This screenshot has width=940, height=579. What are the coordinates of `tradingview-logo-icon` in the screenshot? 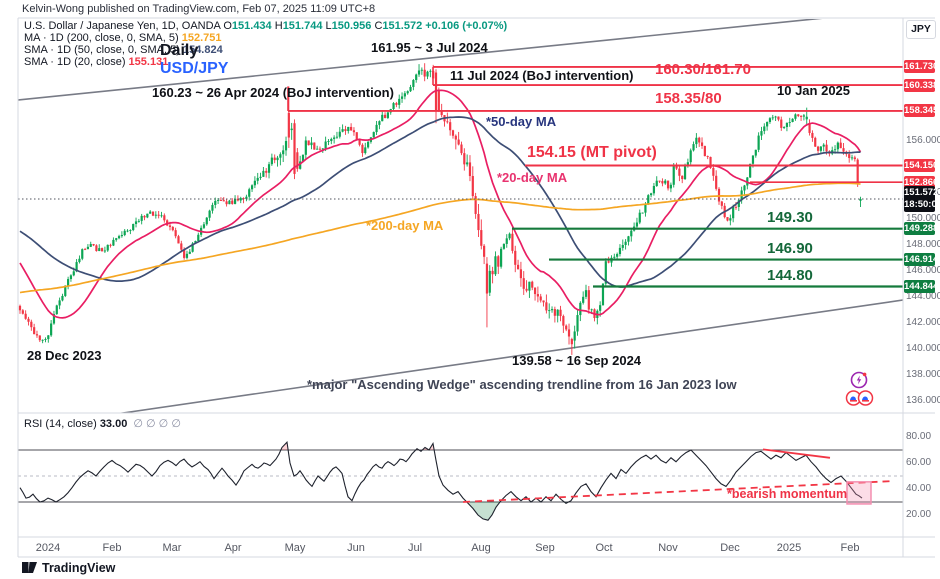 It's located at (29, 567).